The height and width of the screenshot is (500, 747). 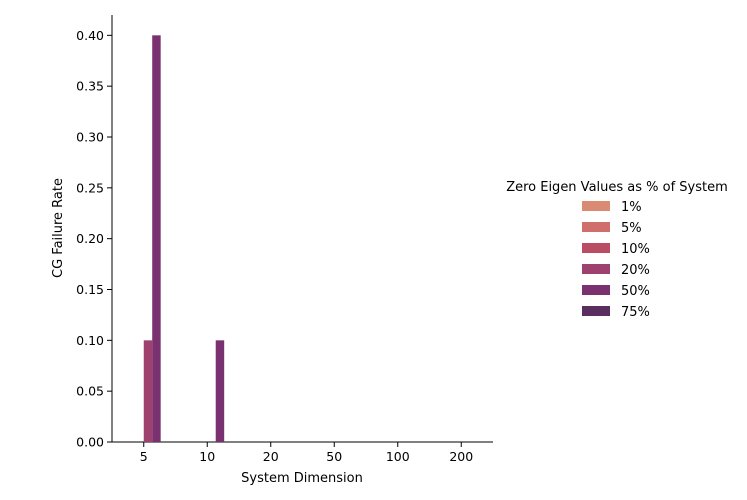 I want to click on legend-label: 20%, so click(x=635, y=270).